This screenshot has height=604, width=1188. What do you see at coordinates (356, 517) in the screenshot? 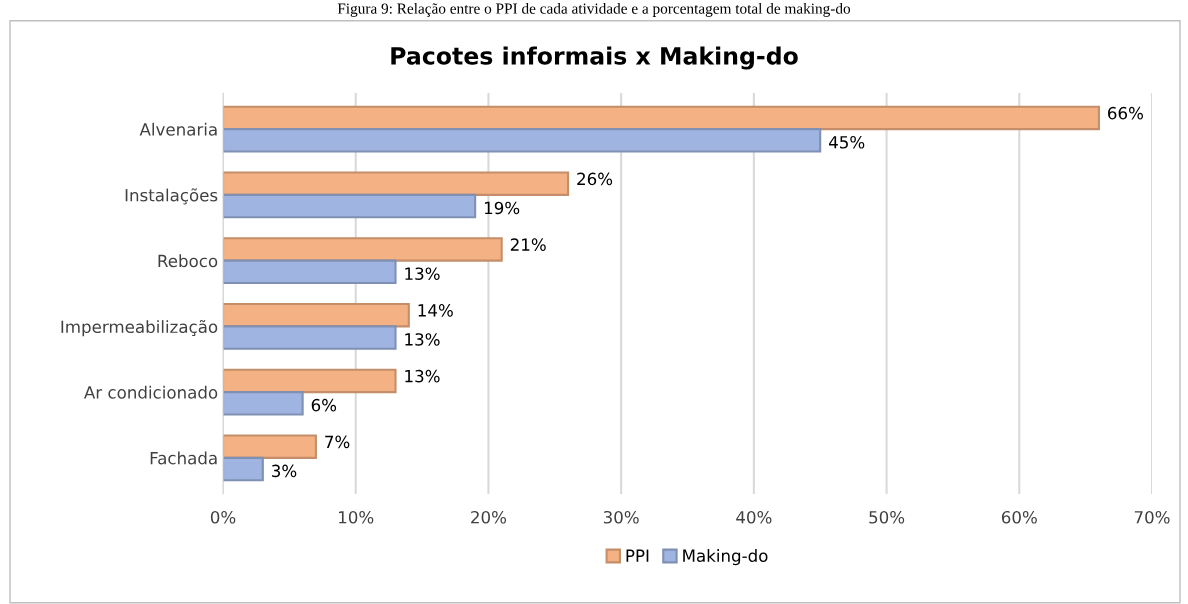
I see `x-tick-label: 10%` at bounding box center [356, 517].